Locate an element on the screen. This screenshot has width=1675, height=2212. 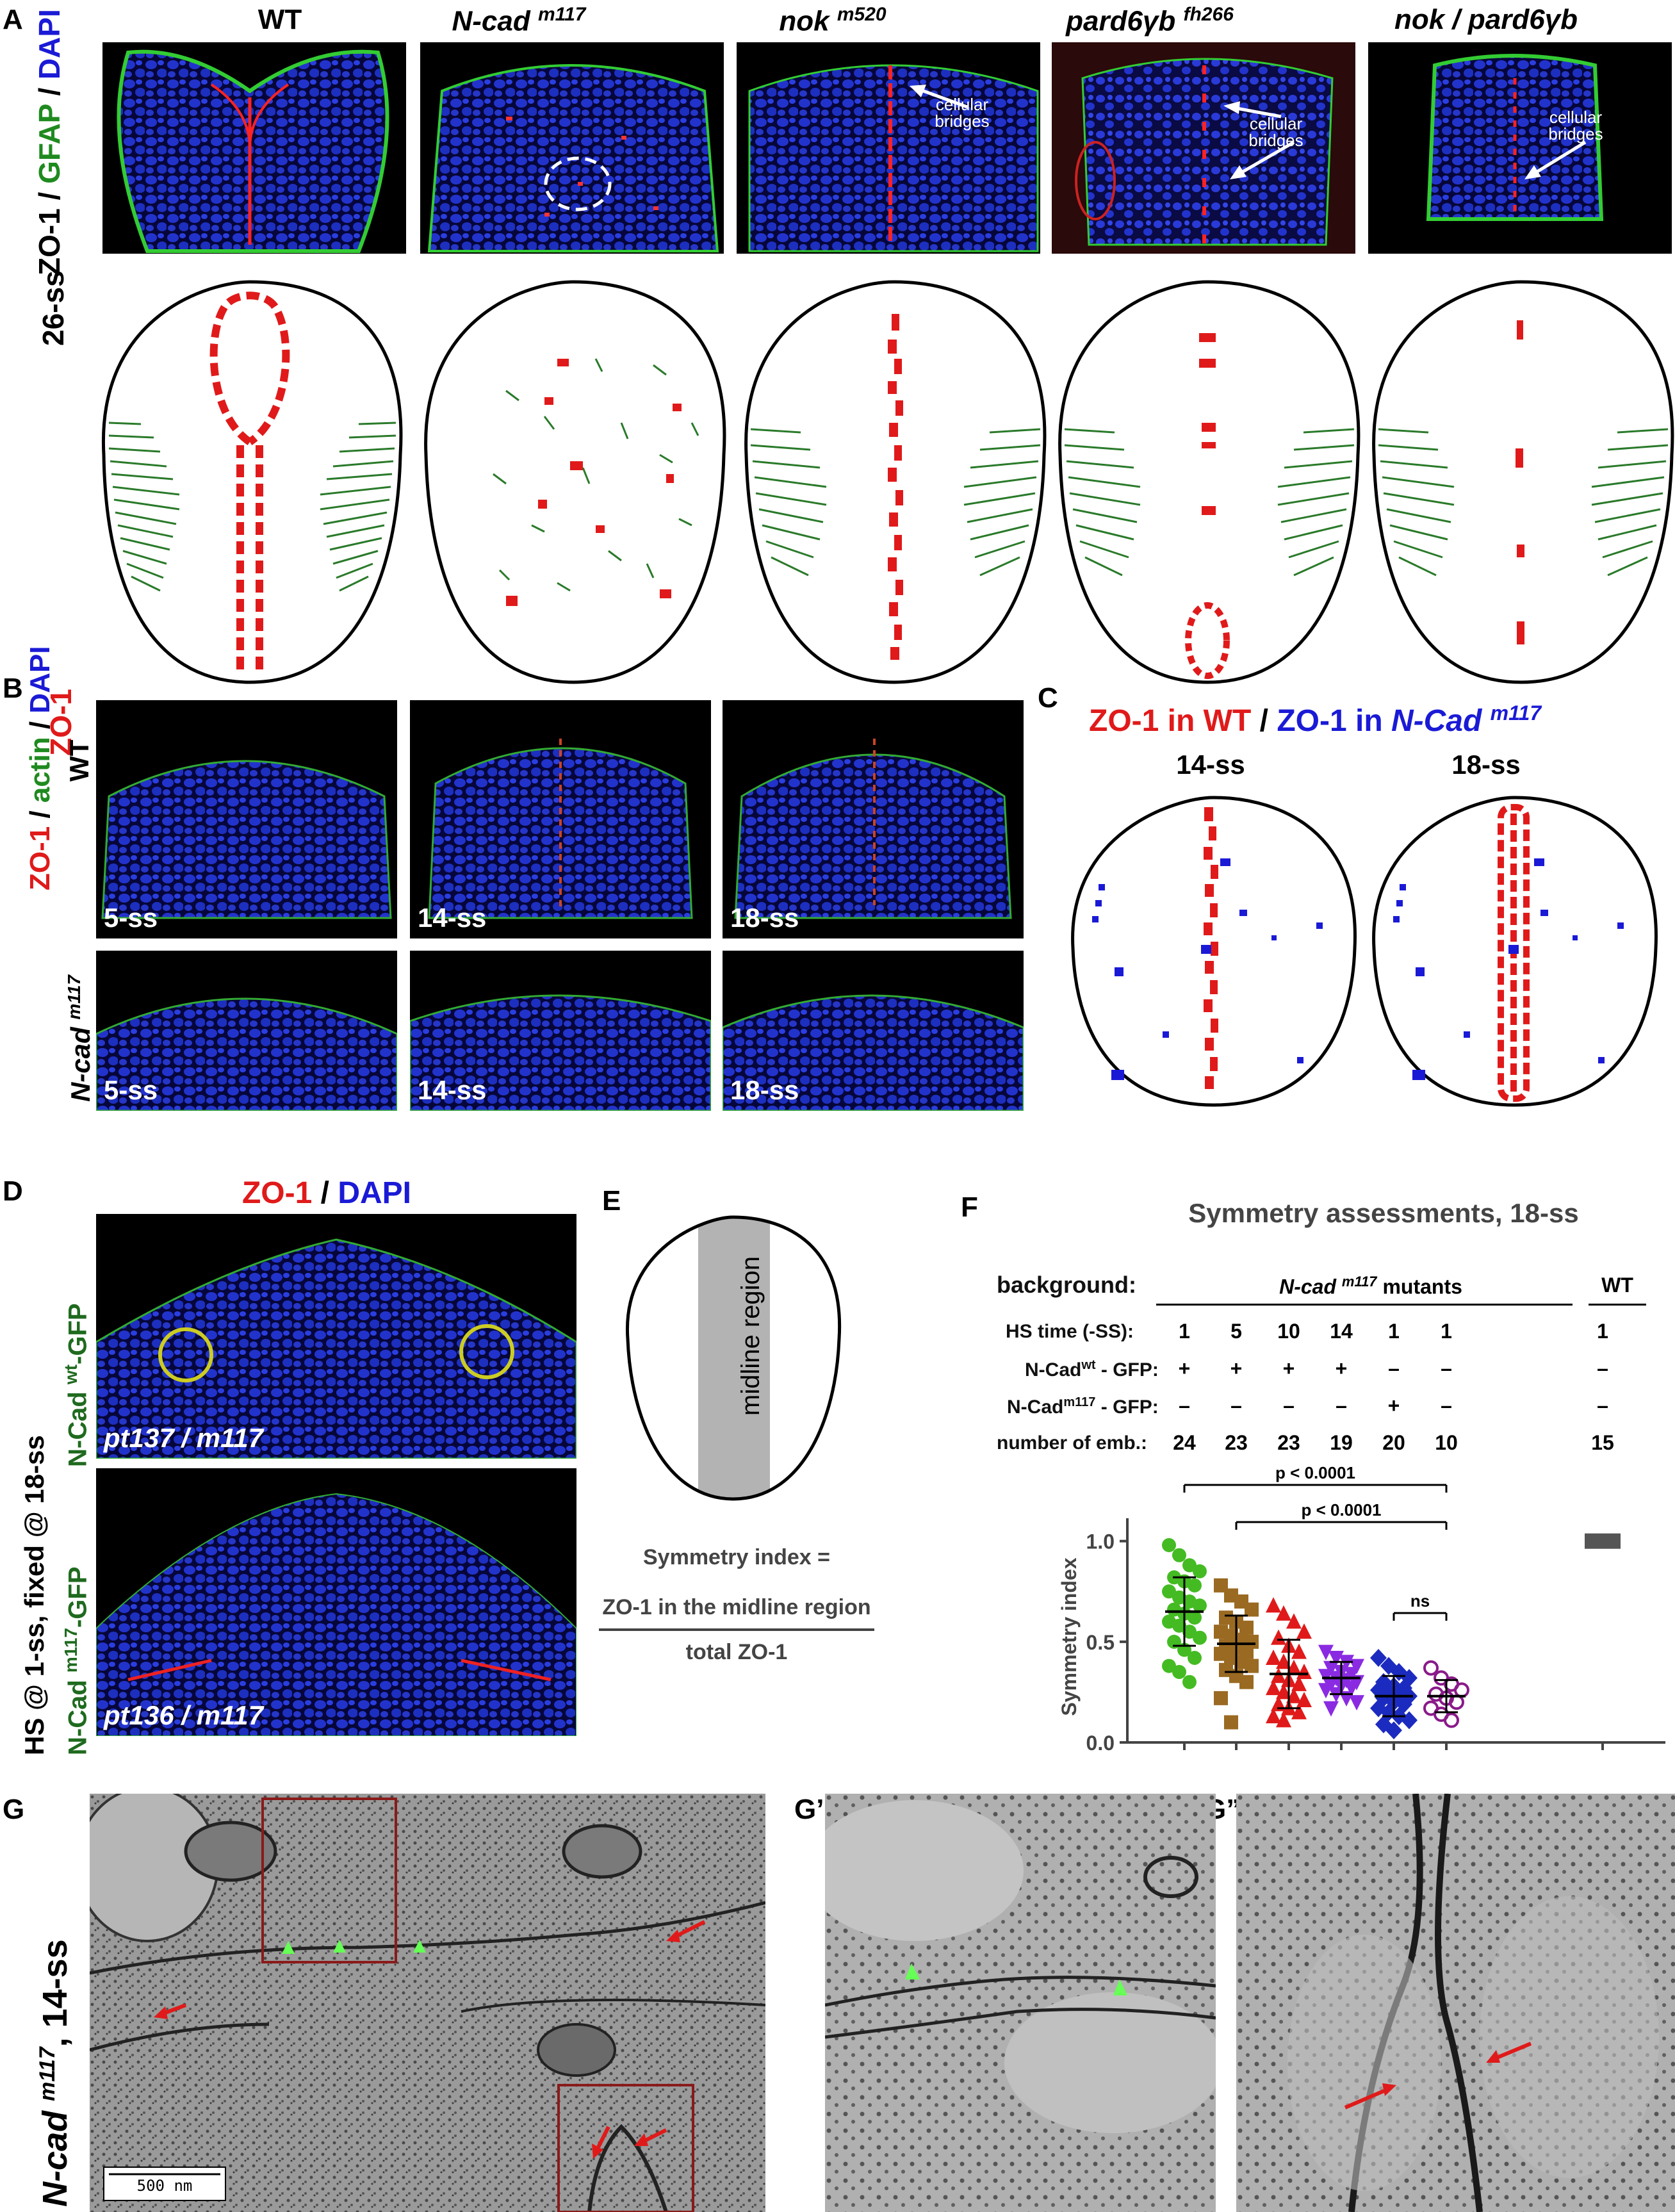
panel-label-b: B is located at coordinates (13, 688).